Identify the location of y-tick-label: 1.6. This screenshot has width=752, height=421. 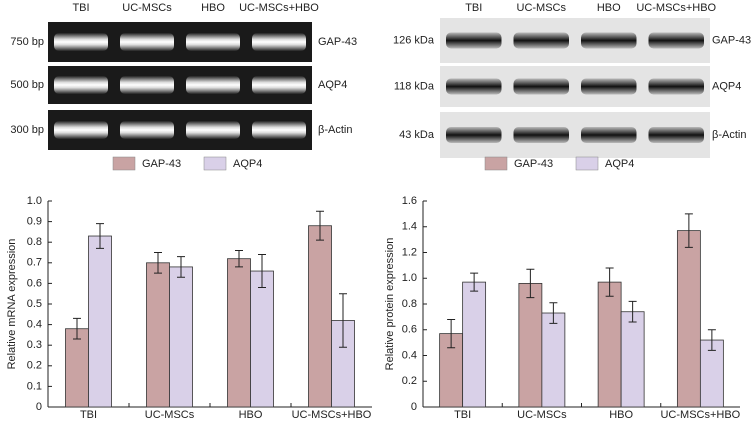
(409, 201).